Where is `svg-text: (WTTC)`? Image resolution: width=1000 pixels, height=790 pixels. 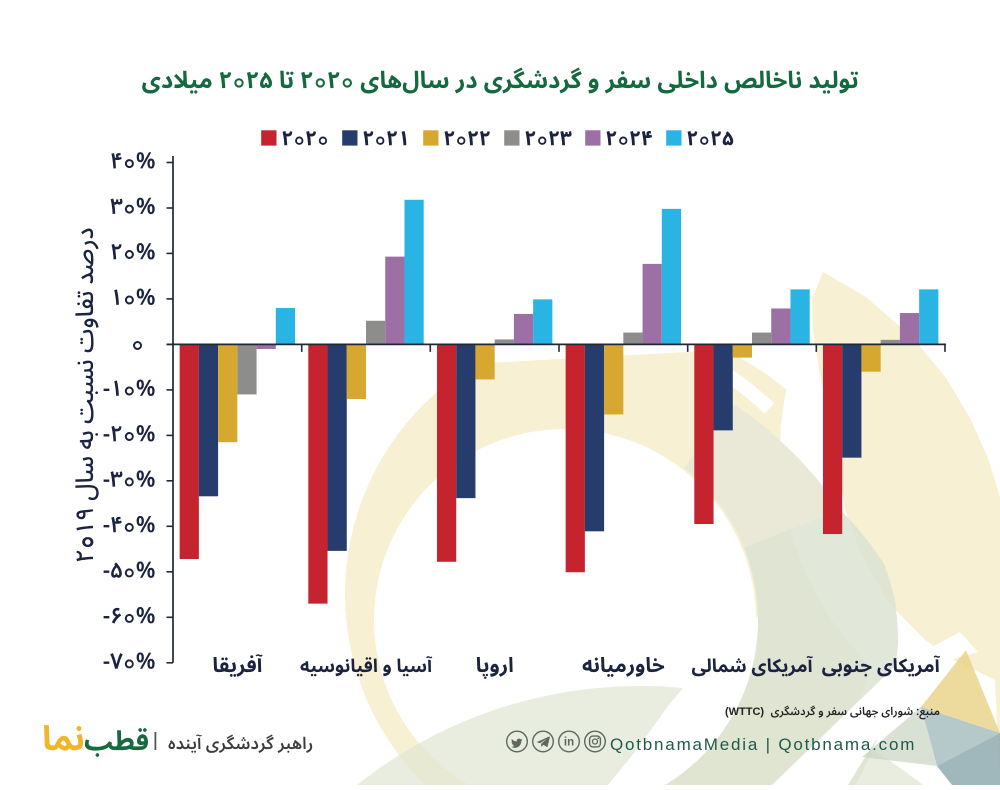
svg-text: (WTTC) is located at coordinates (744, 712).